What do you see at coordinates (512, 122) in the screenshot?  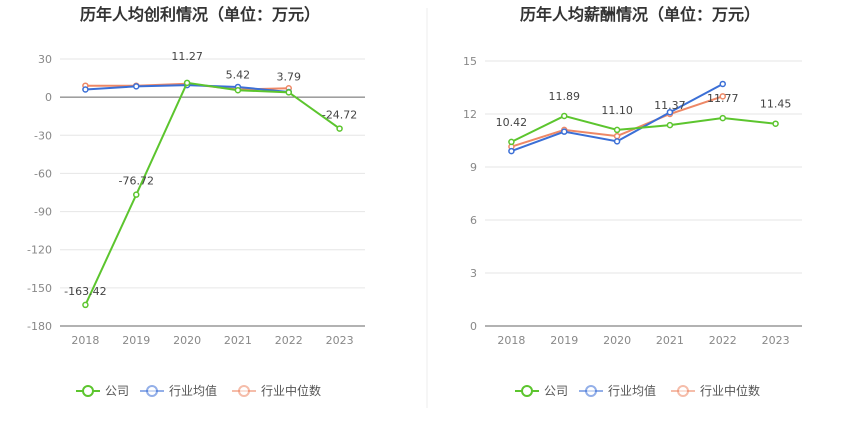 I see `data-label: 10.42` at bounding box center [512, 122].